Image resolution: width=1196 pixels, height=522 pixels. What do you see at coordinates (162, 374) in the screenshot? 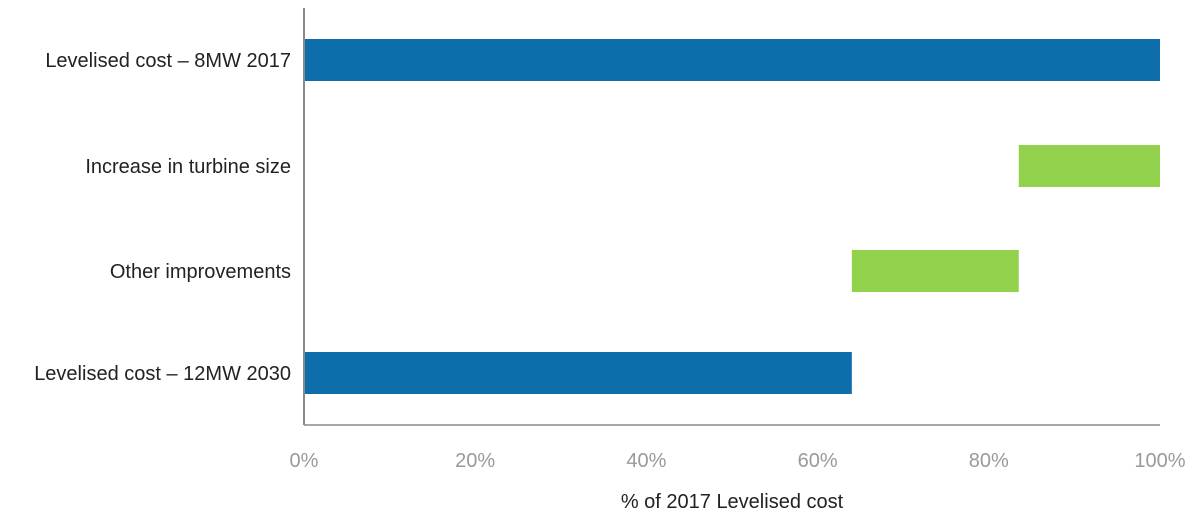
I see `category-label: Levelised cost – 12MW 2030` at bounding box center [162, 374].